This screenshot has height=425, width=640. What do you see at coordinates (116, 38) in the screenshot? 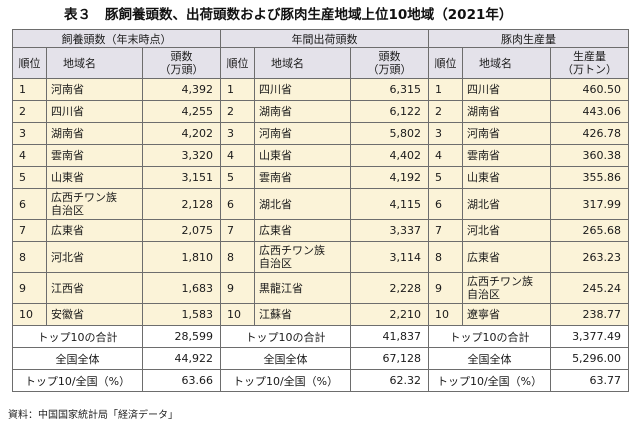
I see `group-header-stock: 飼養頭数（年末時点）` at bounding box center [116, 38].